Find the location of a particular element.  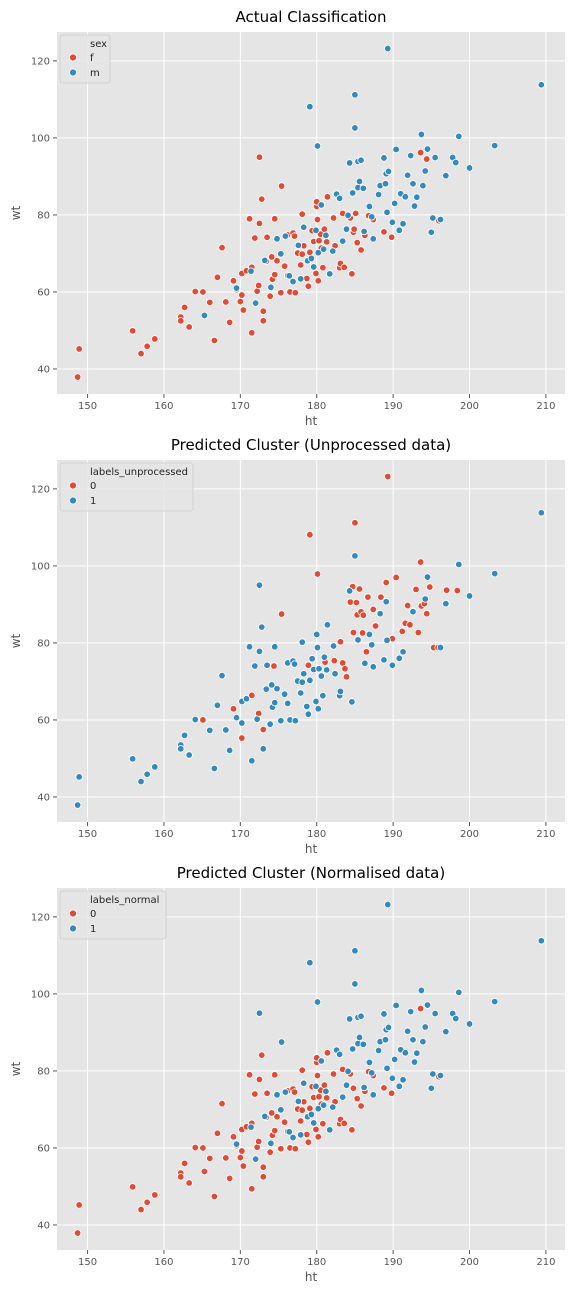

x-tick-label: 190 is located at coordinates (393, 834).